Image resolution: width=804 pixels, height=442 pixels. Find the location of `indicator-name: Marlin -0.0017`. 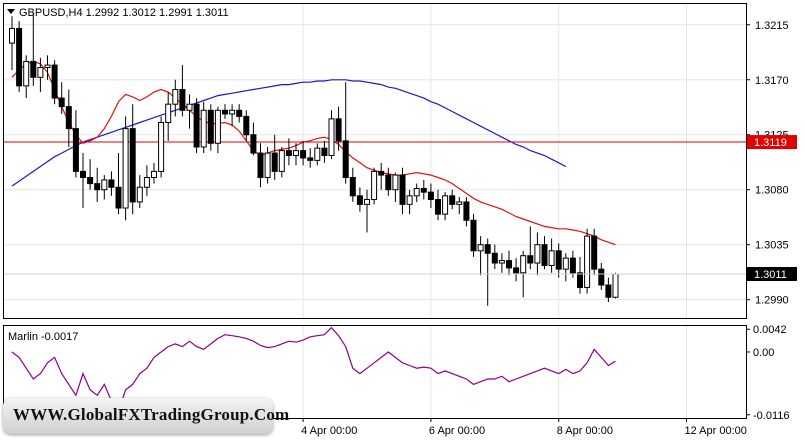

indicator-name: Marlin -0.0017 is located at coordinates (43, 337).